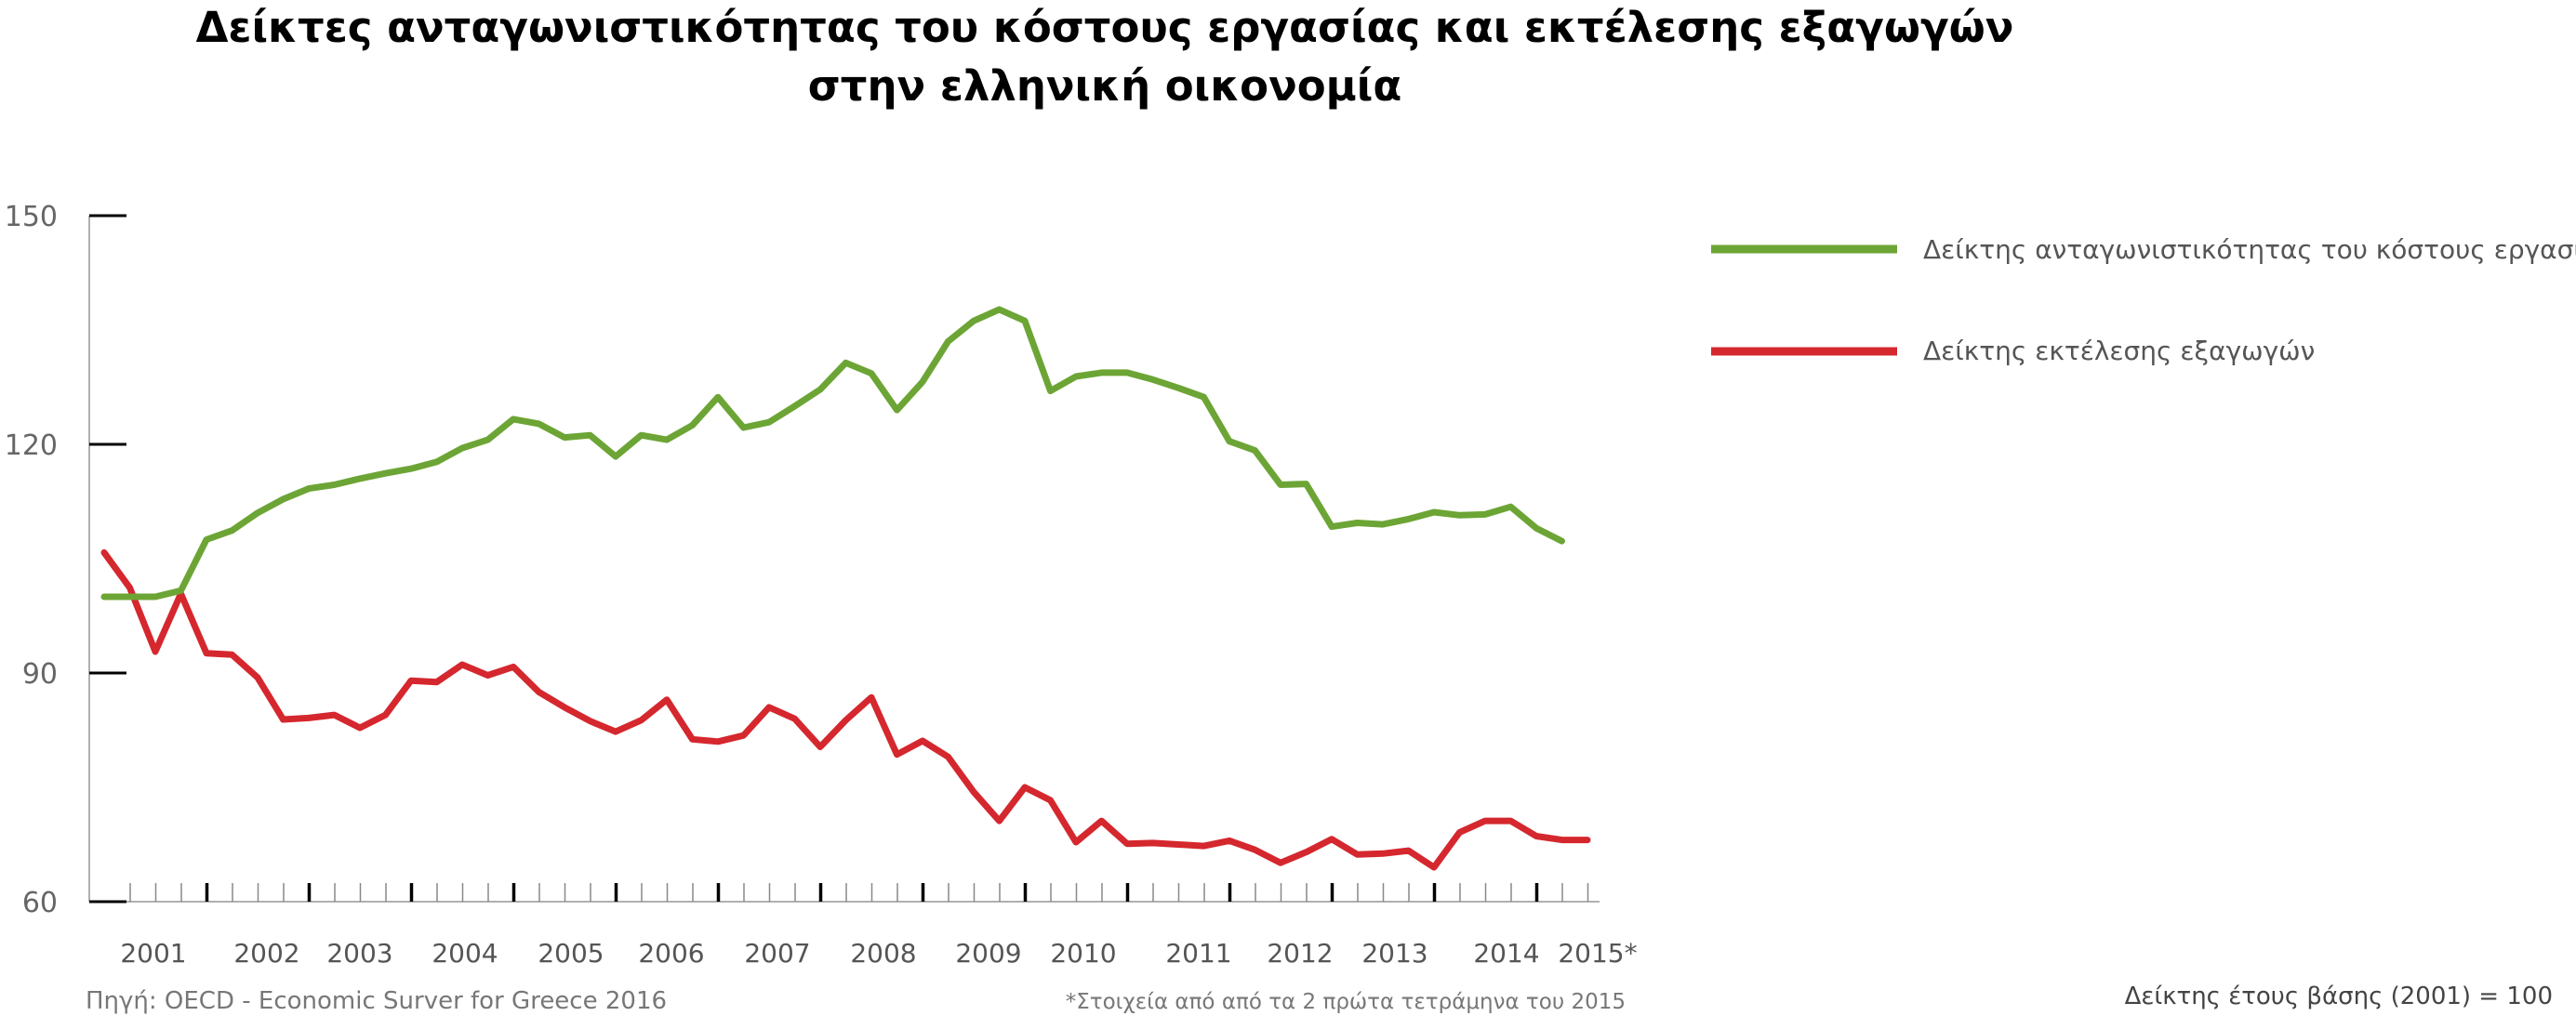  I want to click on x-tick-label: 2015*, so click(1597, 953).